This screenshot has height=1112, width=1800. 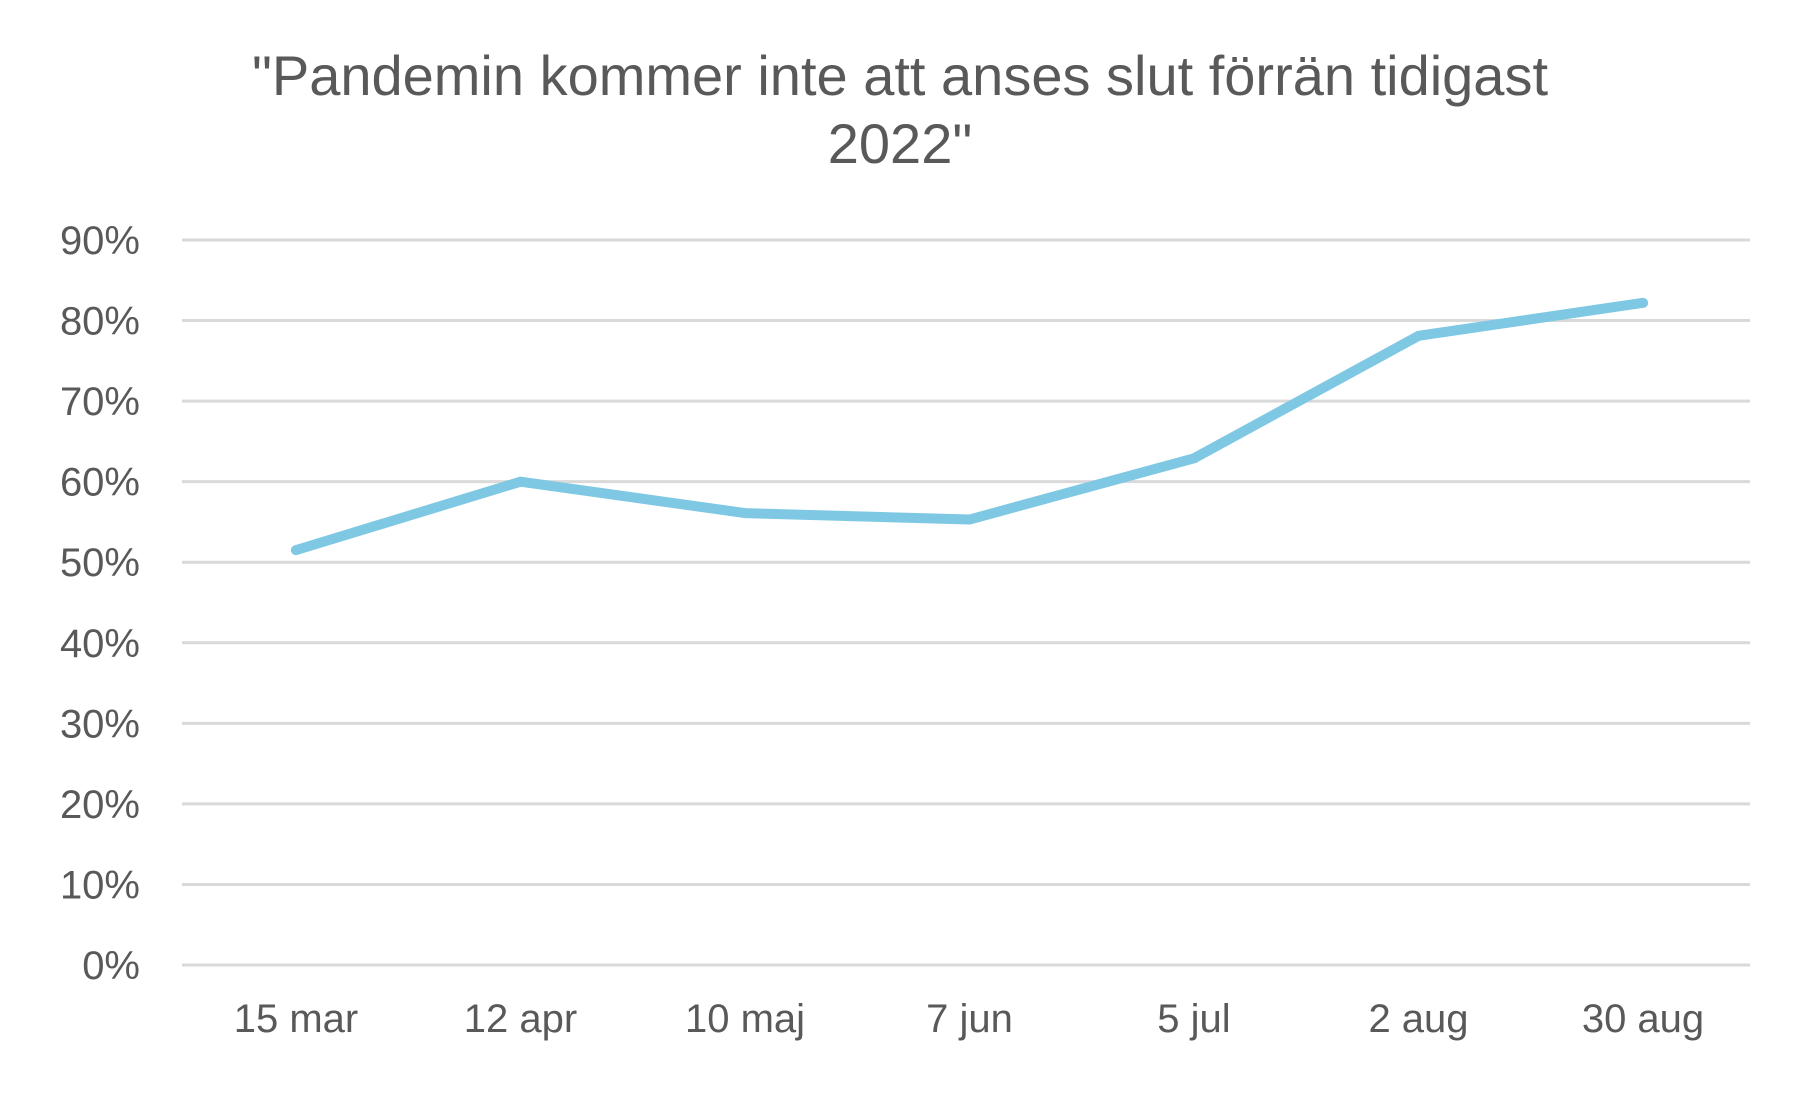 What do you see at coordinates (100, 483) in the screenshot?
I see `y-tick-label: 60%` at bounding box center [100, 483].